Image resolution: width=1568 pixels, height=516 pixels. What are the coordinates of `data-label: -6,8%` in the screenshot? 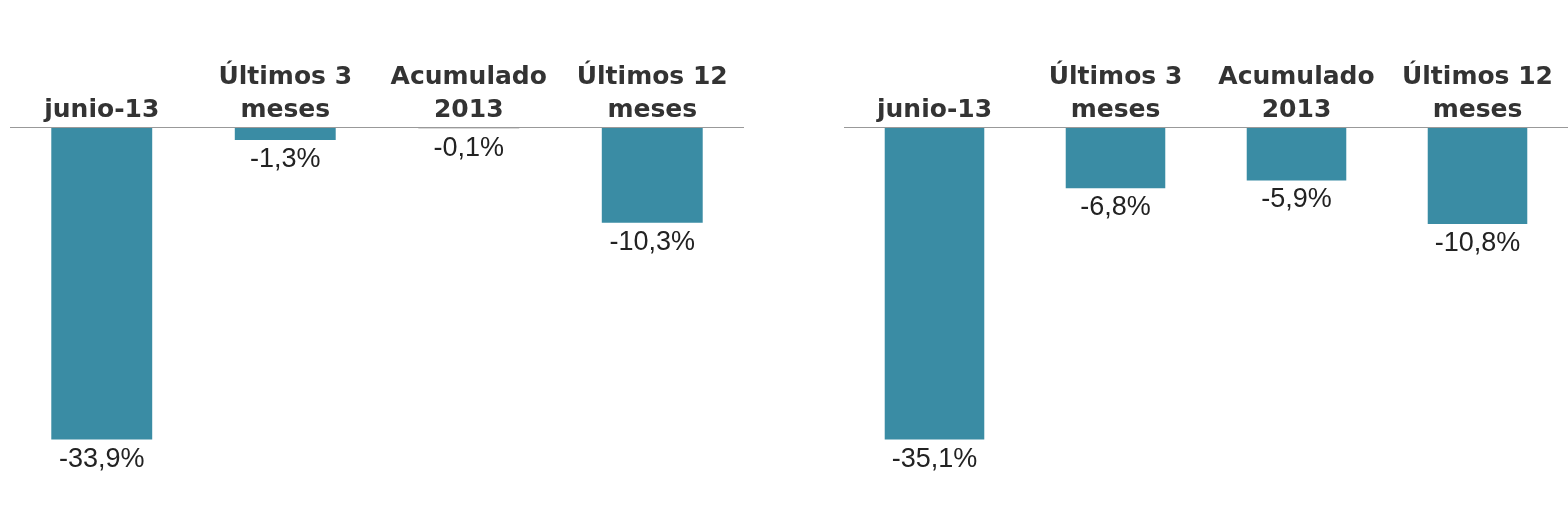 It's located at (1115, 206).